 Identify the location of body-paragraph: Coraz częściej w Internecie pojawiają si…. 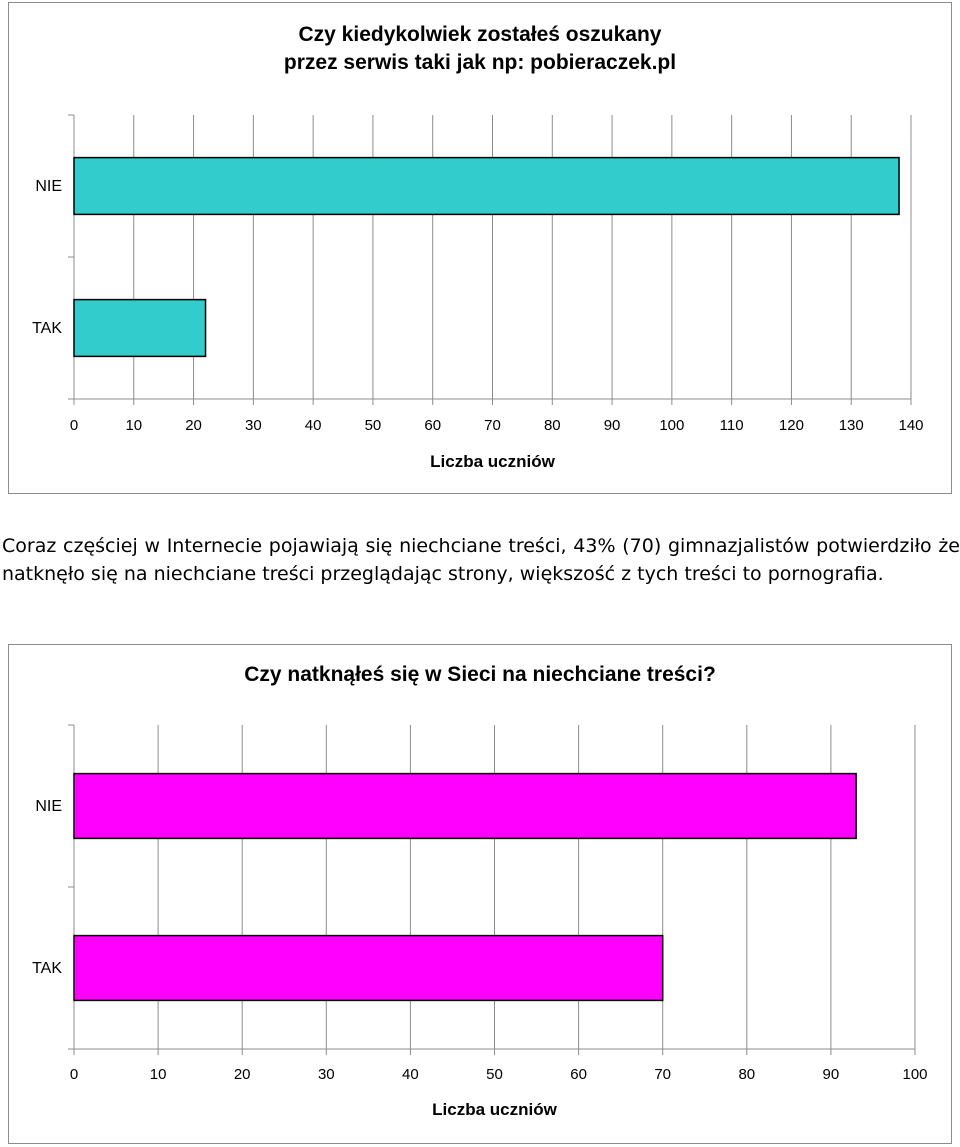
(481, 560).